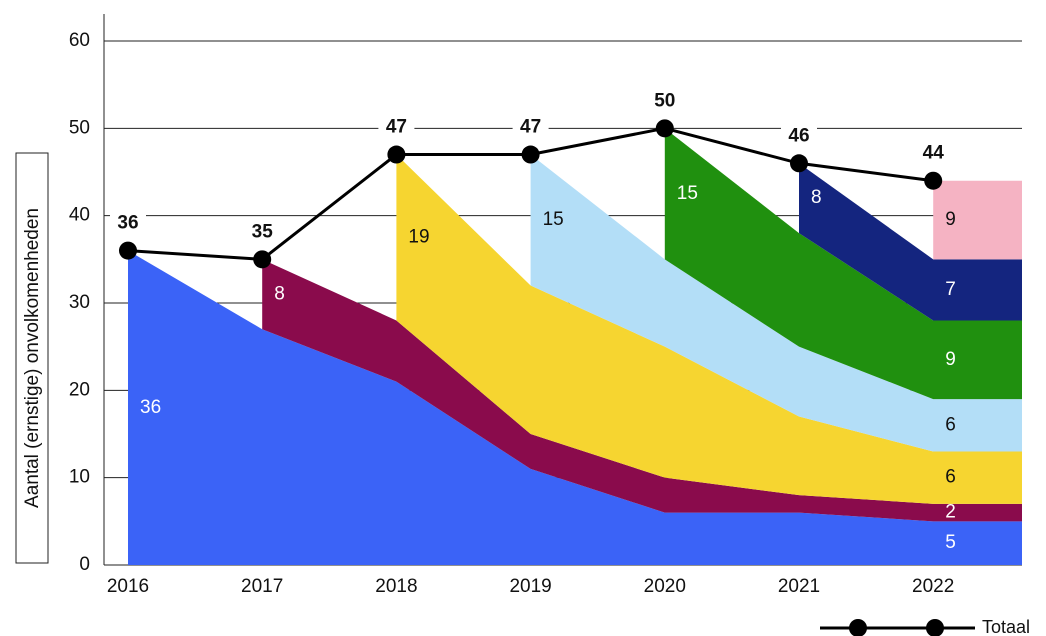  Describe the element at coordinates (418, 237) in the screenshot. I see `value-label: 19` at that location.